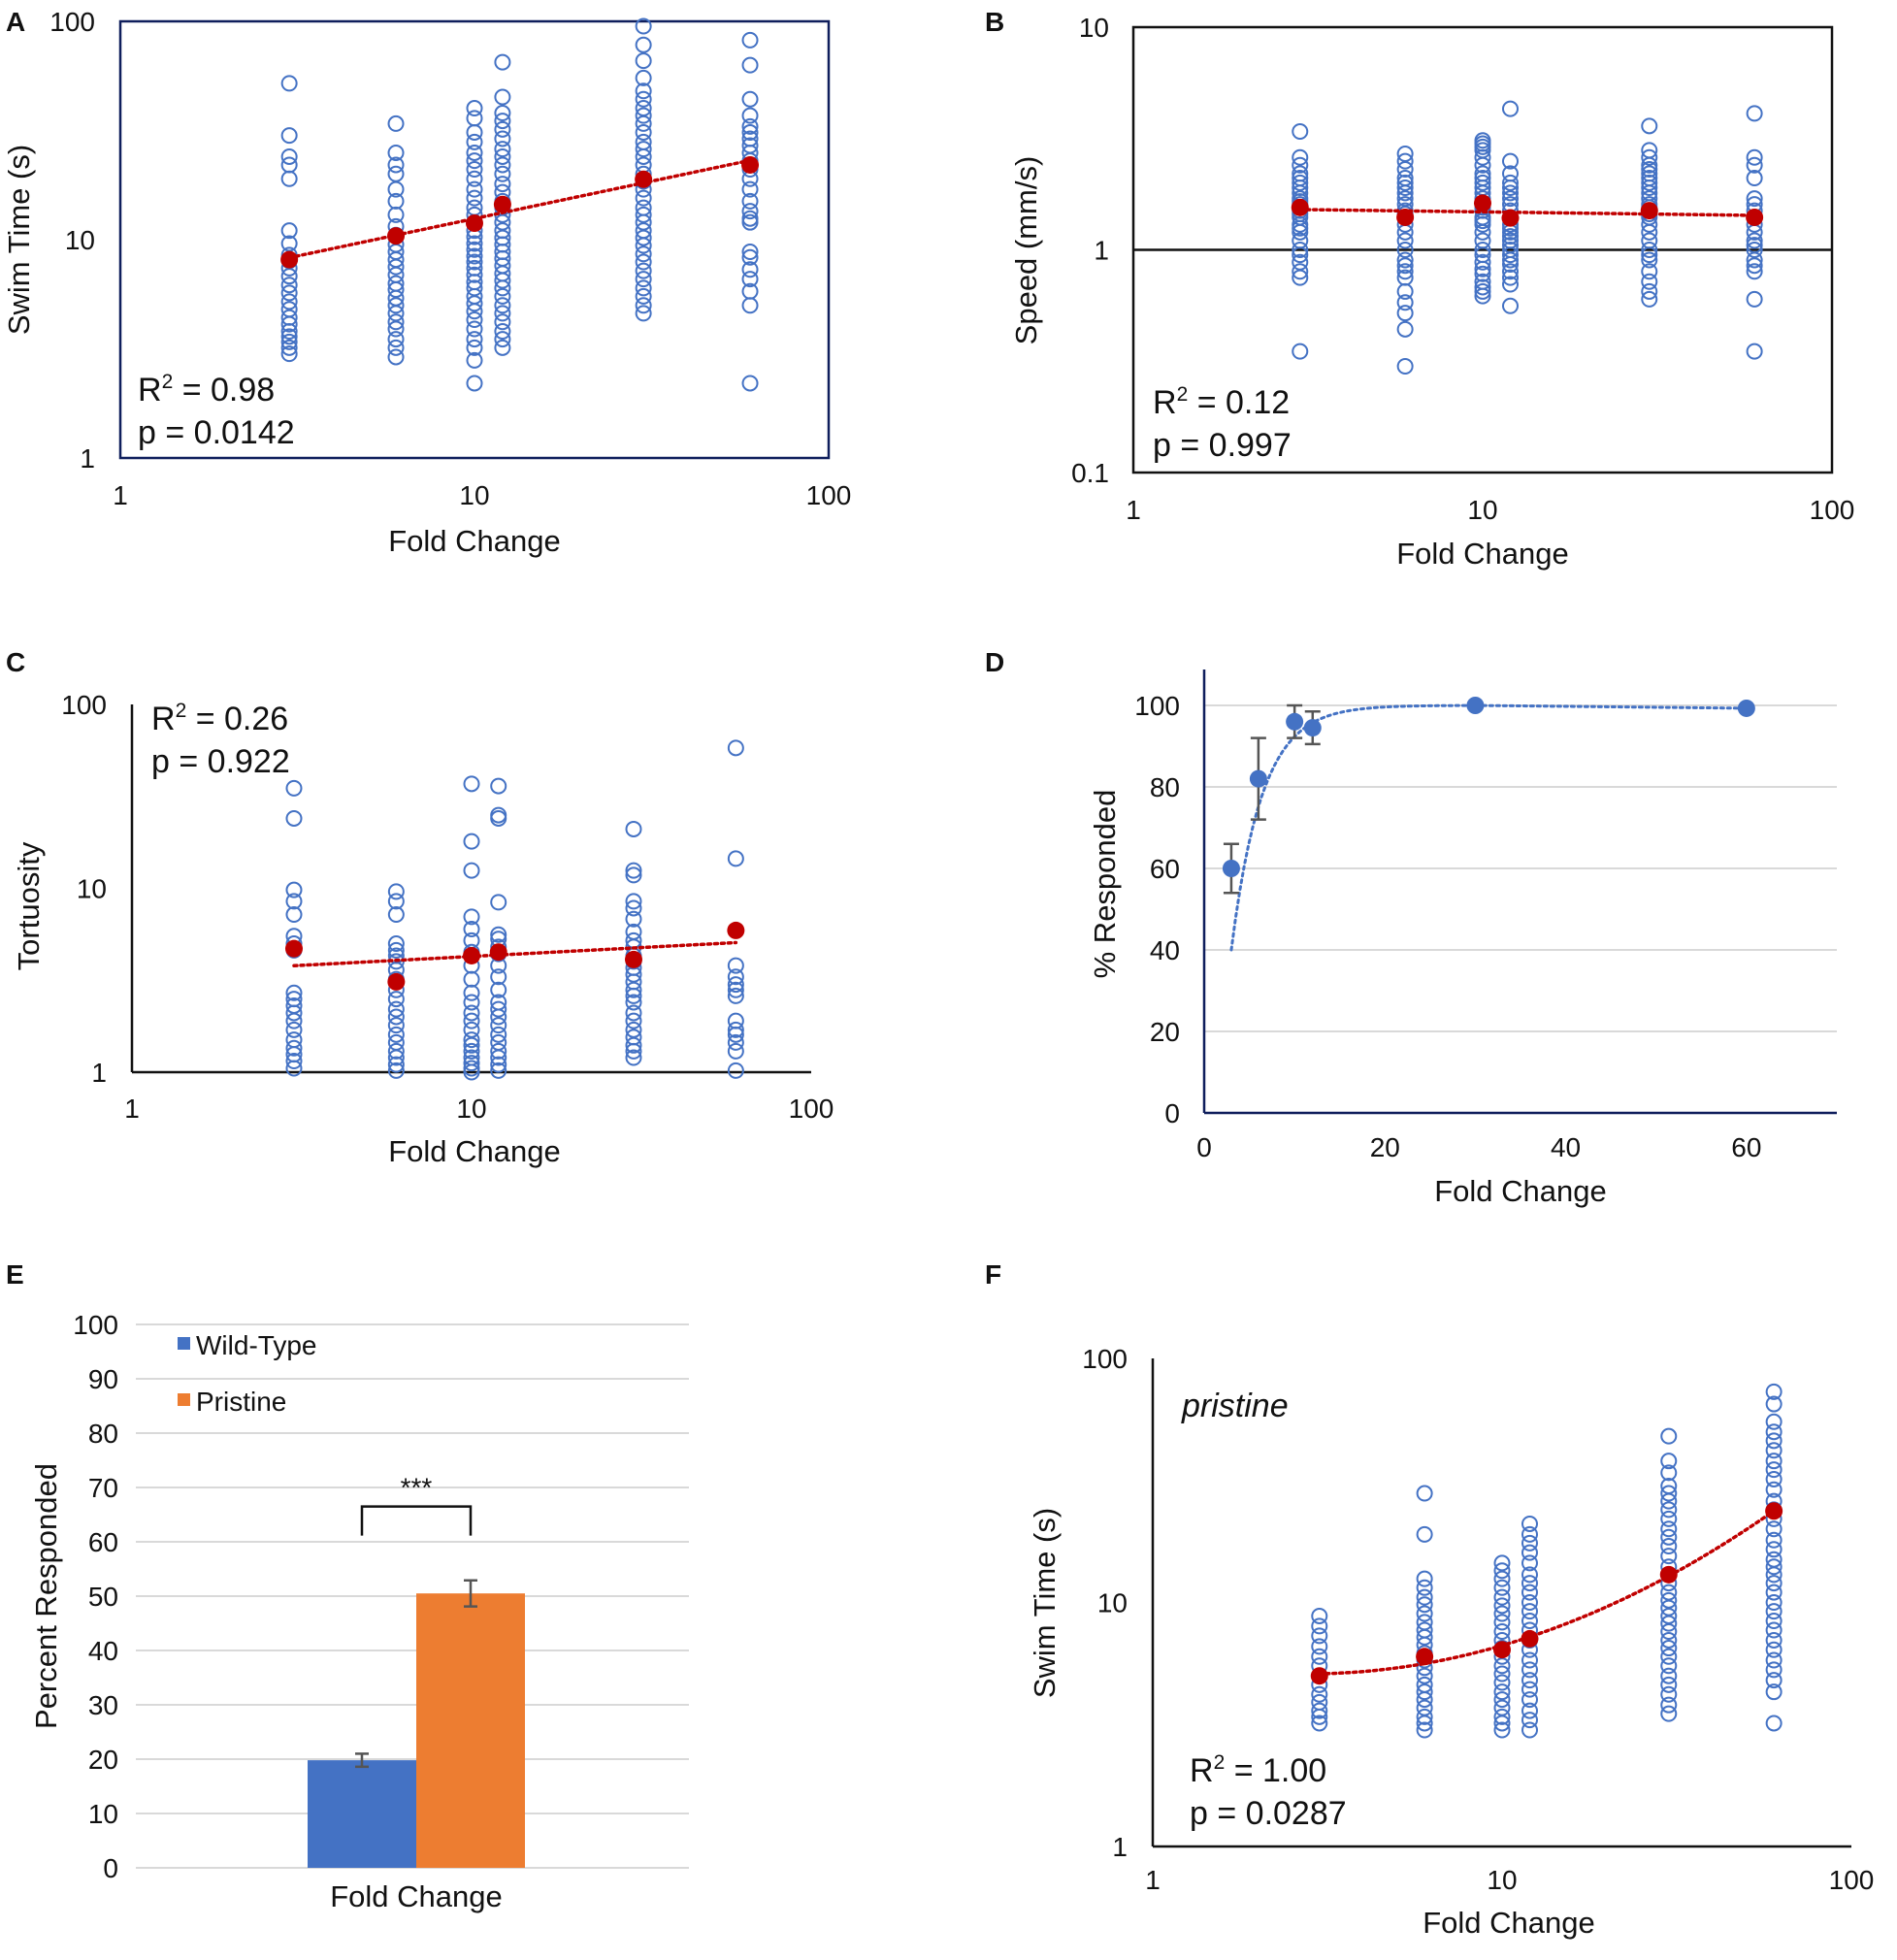  I want to click on x-tick-label: 20, so click(1385, 1147).